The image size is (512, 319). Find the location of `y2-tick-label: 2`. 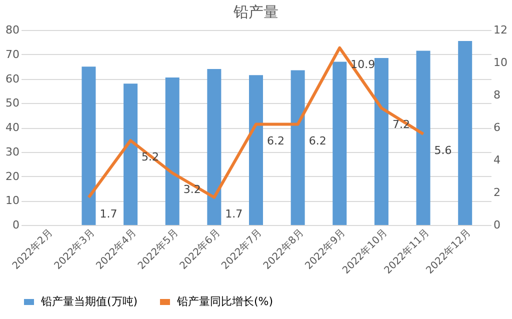

y2-tick-label: 2 is located at coordinates (497, 192).